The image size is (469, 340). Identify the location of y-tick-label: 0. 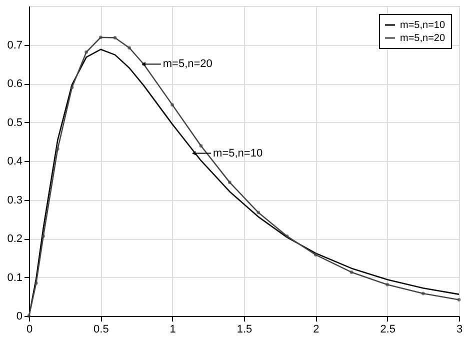
(19, 316).